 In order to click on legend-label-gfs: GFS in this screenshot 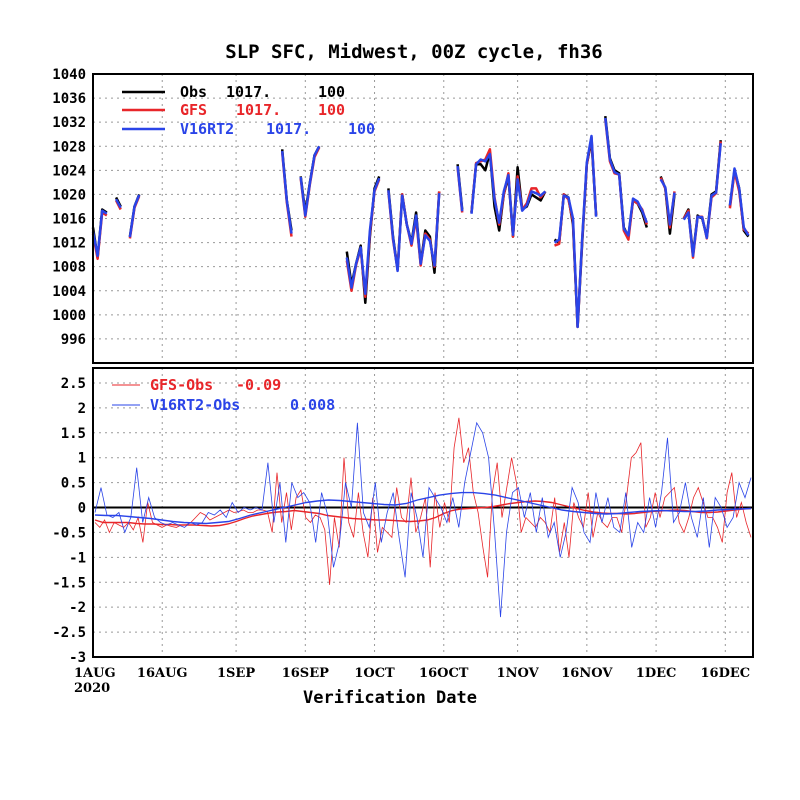, I will do `click(193, 110)`.